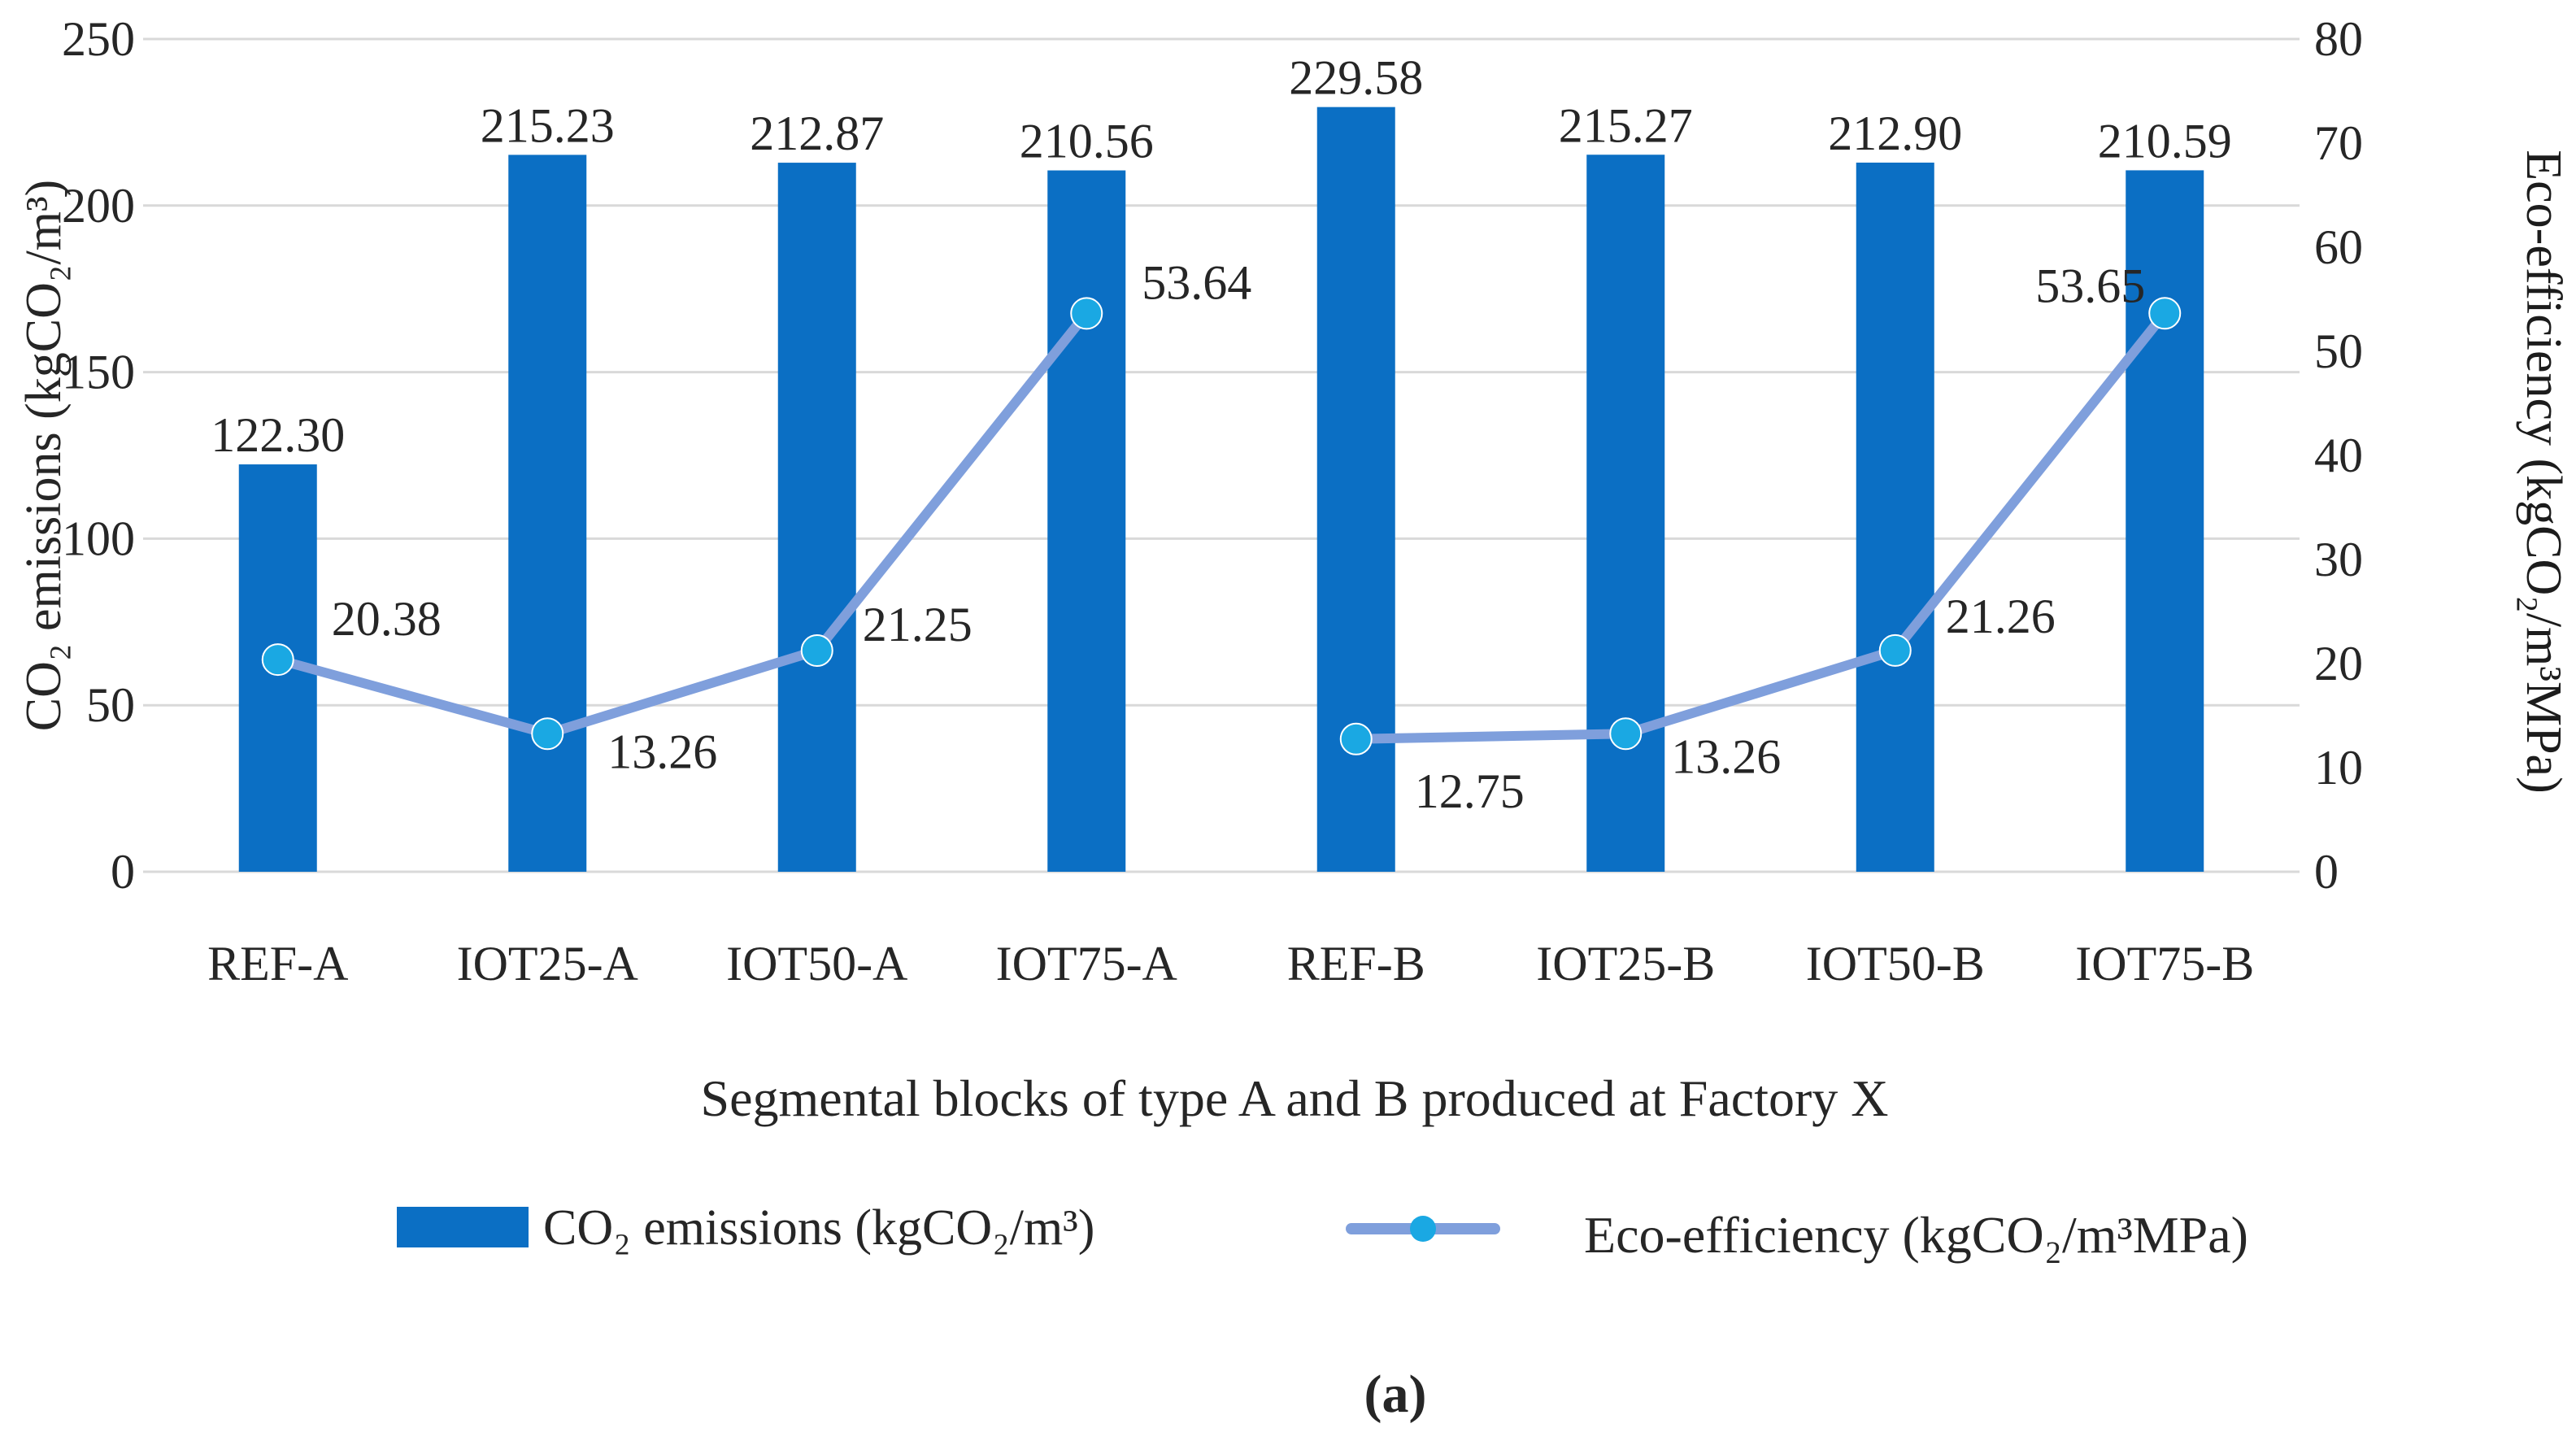  What do you see at coordinates (99, 206) in the screenshot?
I see `y-left-tick-label: 200` at bounding box center [99, 206].